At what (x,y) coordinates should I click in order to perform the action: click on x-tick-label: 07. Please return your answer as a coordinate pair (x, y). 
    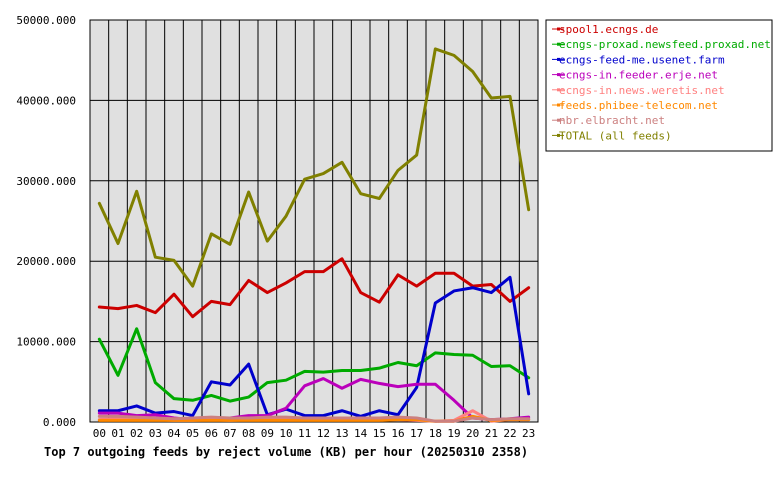
    Looking at the image, I should click on (229, 433).